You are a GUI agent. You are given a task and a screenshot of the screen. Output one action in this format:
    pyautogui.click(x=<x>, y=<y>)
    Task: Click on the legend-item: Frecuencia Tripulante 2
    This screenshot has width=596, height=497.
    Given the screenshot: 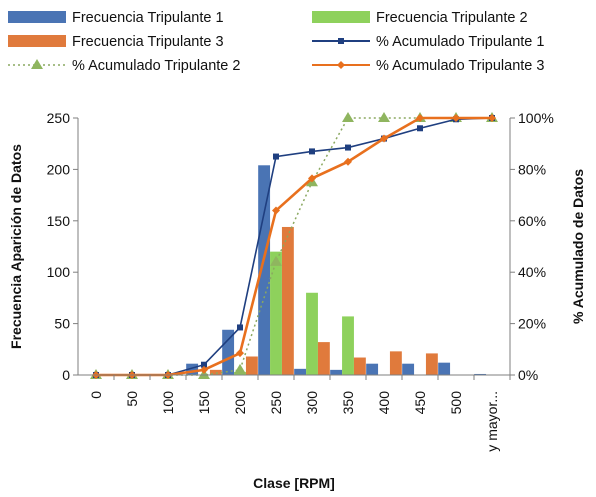 What is the action you would take?
    pyautogui.click(x=420, y=18)
    